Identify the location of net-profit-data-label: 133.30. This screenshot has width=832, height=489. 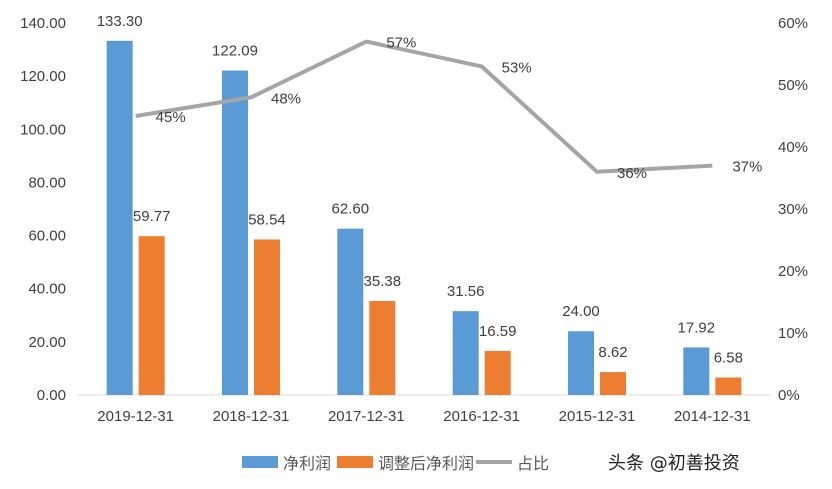
(120, 21).